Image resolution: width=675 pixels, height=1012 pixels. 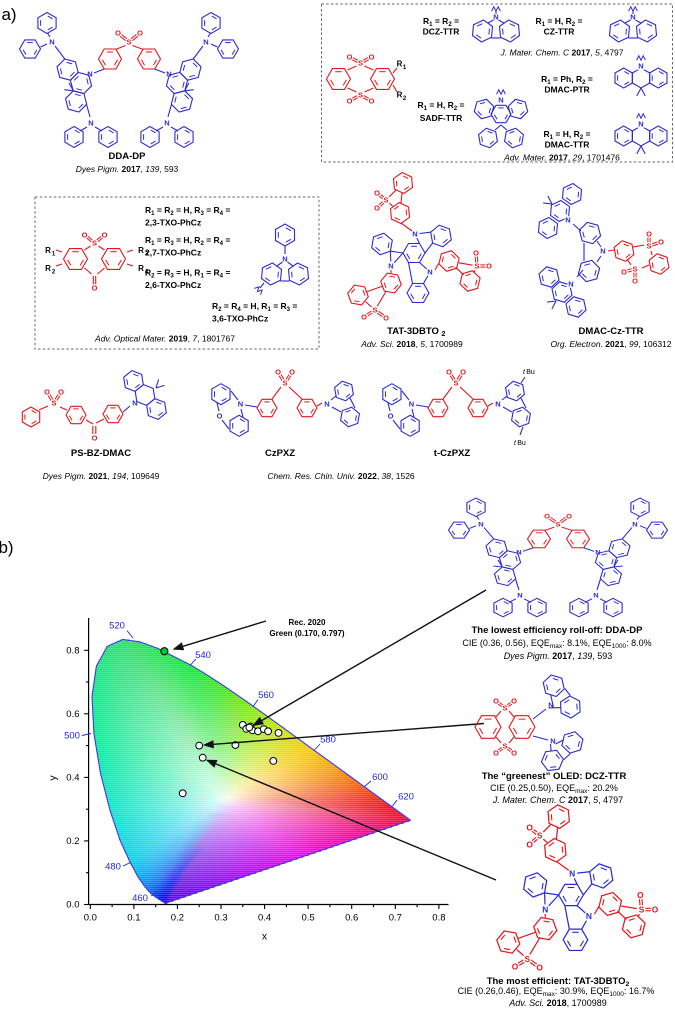 What do you see at coordinates (173, 223) in the screenshot?
I see `svg-text: 2,3-TXO-PhCz` at bounding box center [173, 223].